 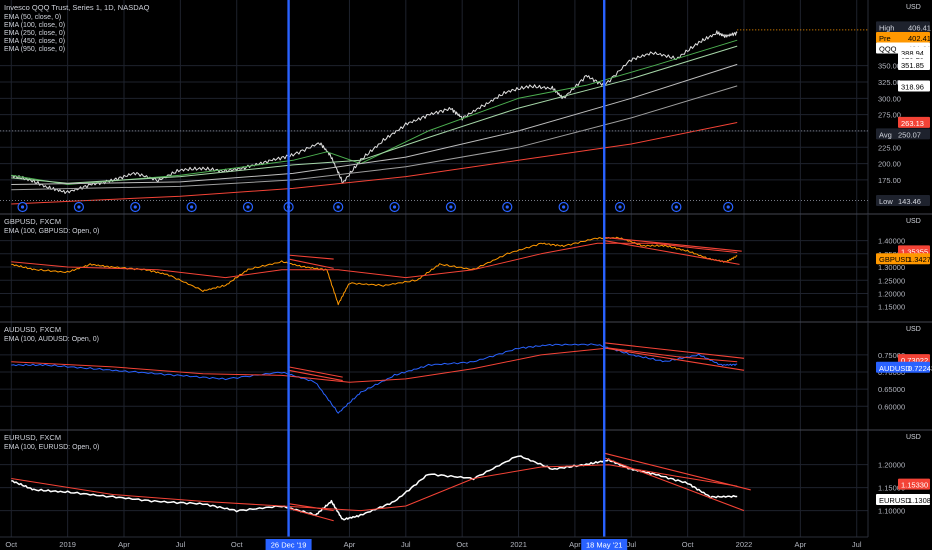 I want to click on indicator-label: EMA (50, close, 0), so click(x=32, y=17).